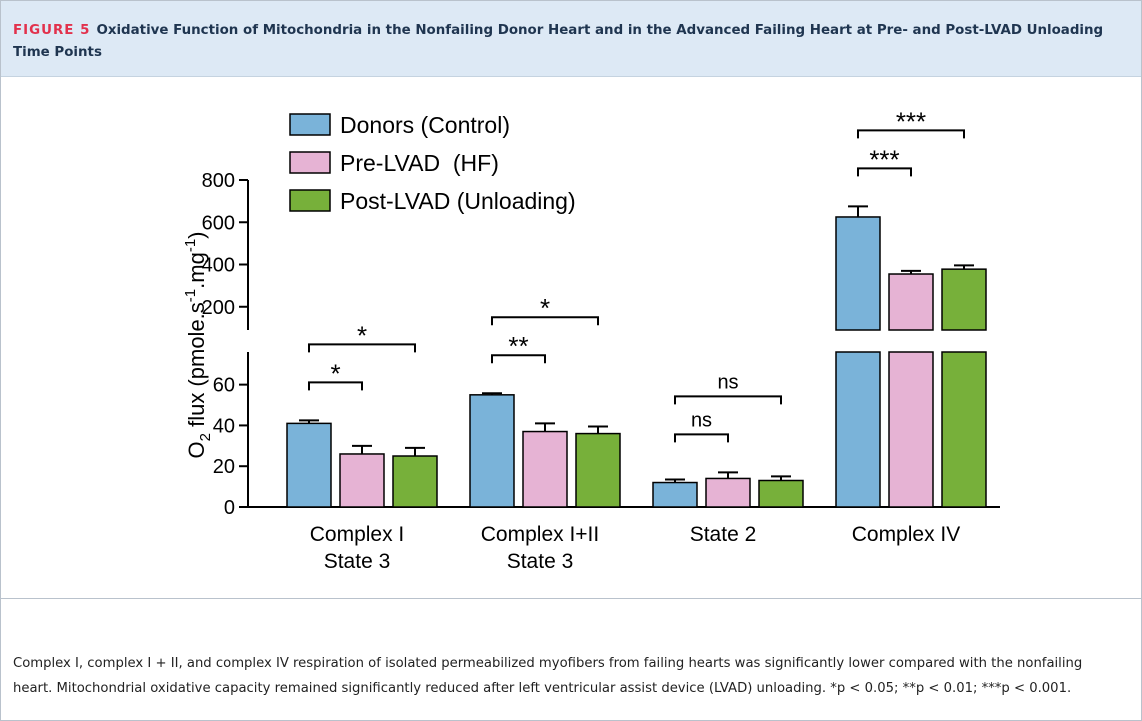 Image resolution: width=1142 pixels, height=721 pixels. Describe the element at coordinates (196, 449) in the screenshot. I see `y-axis-label-part: O` at that location.